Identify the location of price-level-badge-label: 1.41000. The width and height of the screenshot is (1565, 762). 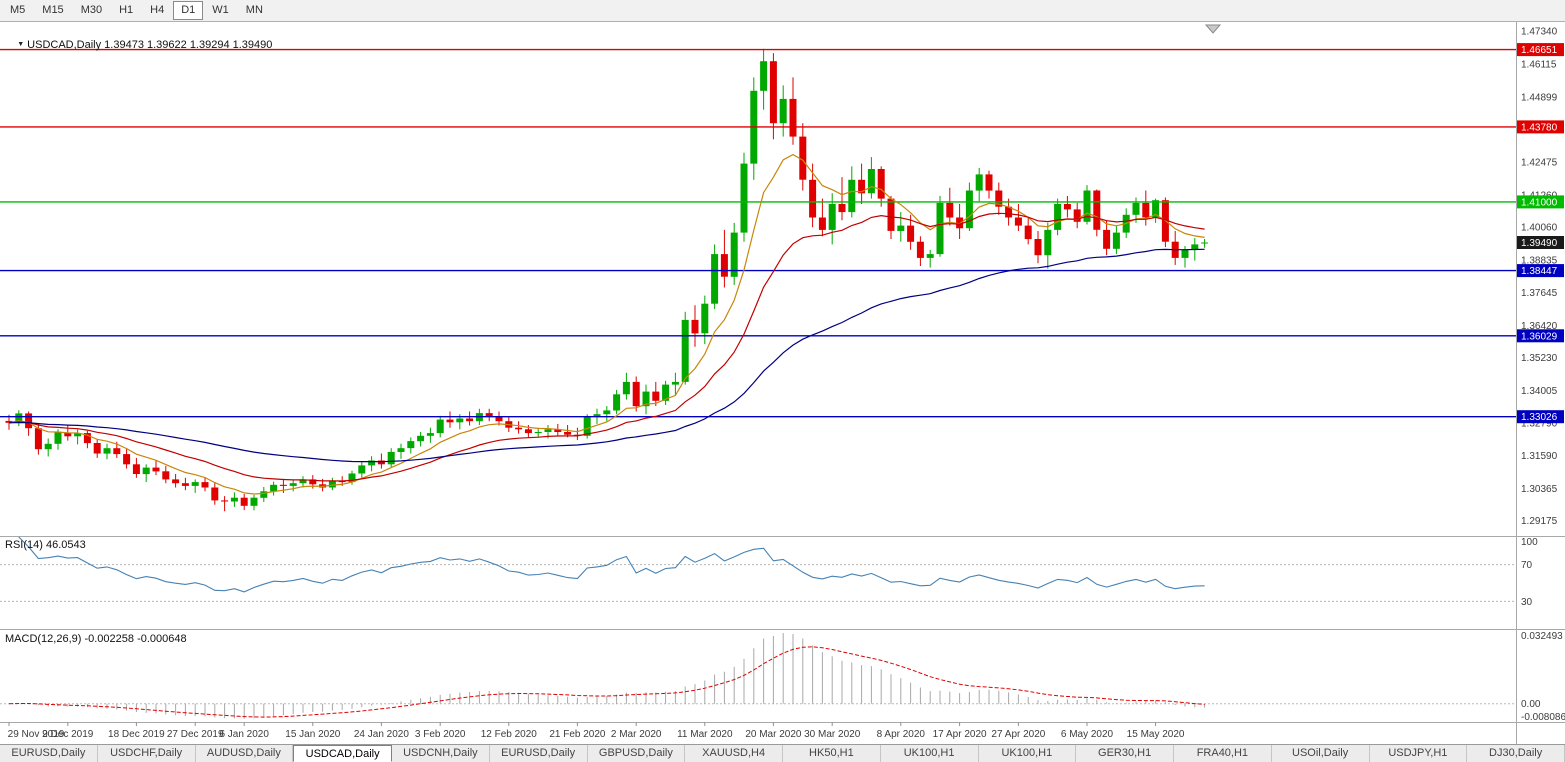
(1539, 202).